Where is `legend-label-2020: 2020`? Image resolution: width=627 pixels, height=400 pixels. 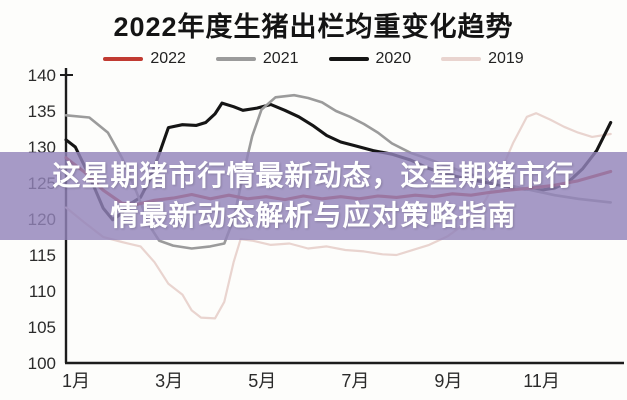
legend-label-2020: 2020 is located at coordinates (393, 58).